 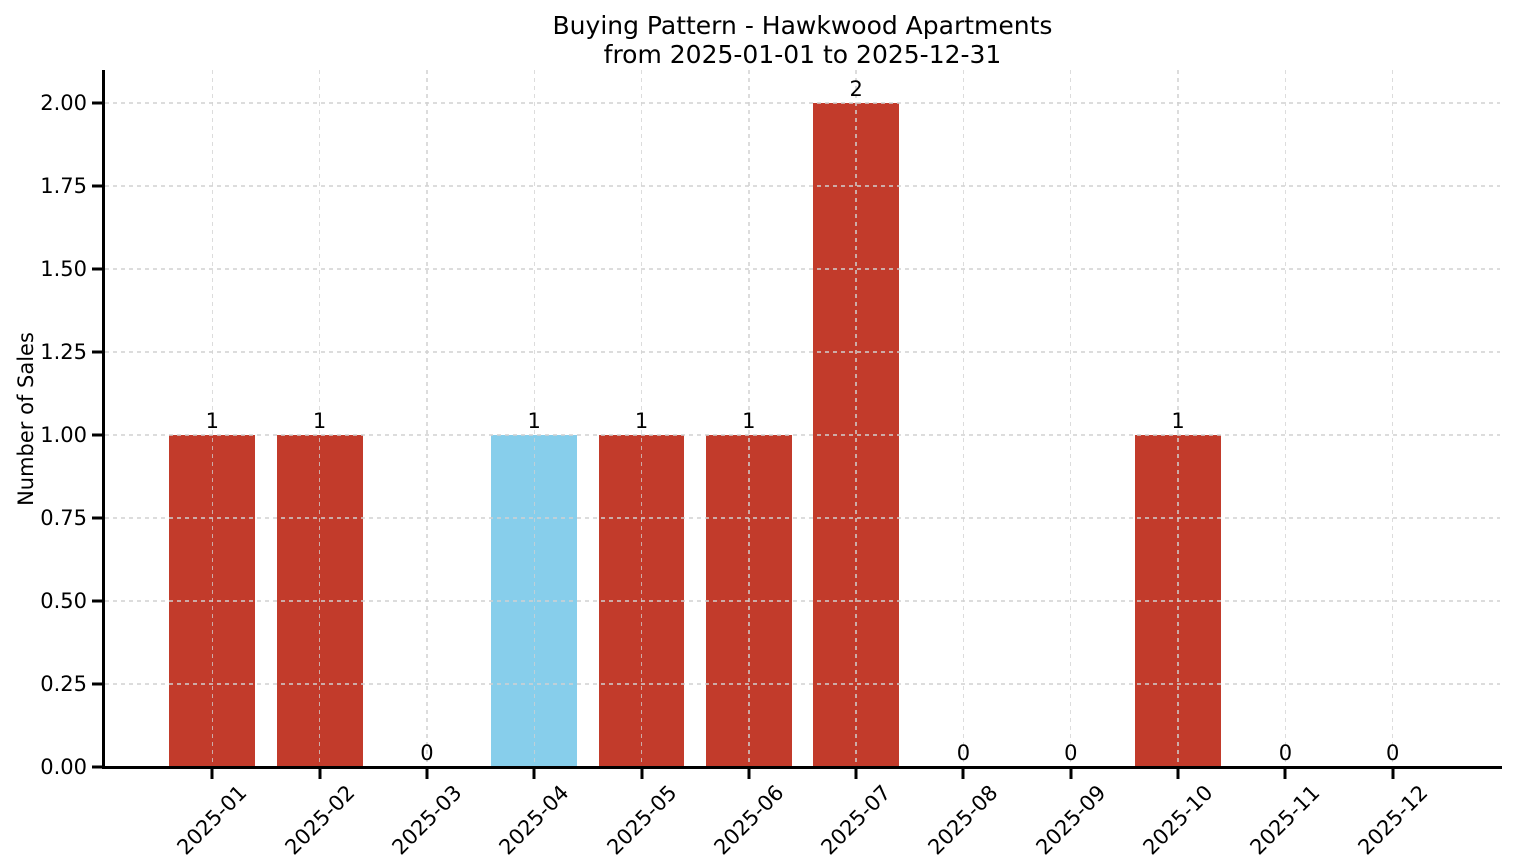 I want to click on x-tick-label: 2025-02, so click(x=320, y=820).